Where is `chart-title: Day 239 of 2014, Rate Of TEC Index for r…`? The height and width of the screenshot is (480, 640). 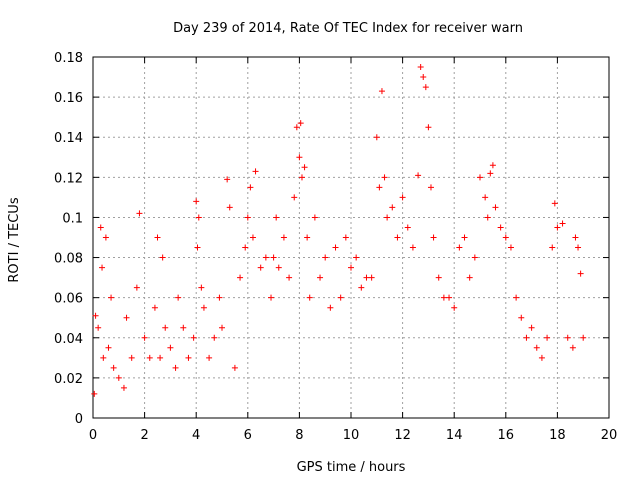
chart-title: Day 239 of 2014, Rate Of TEC Index for r… is located at coordinates (348, 28).